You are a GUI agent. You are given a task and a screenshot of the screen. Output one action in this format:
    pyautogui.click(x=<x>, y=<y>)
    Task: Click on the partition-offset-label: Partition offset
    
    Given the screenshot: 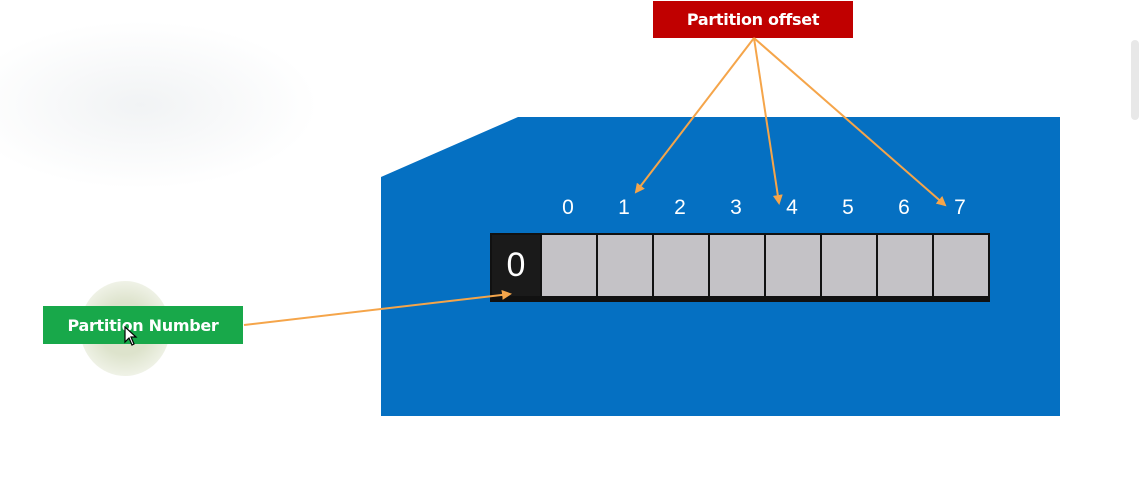 What is the action you would take?
    pyautogui.click(x=753, y=19)
    